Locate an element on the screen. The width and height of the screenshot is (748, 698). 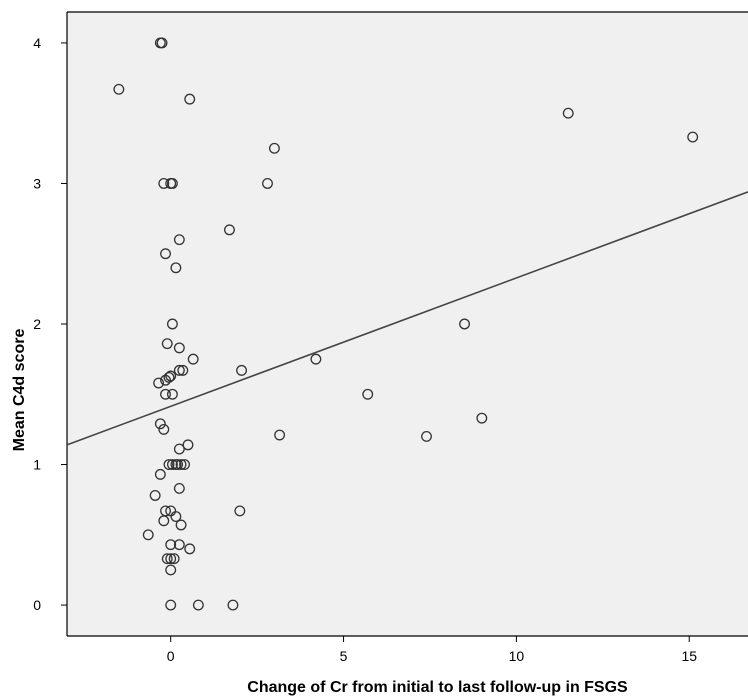
y-tick-label: 2 is located at coordinates (37, 324).